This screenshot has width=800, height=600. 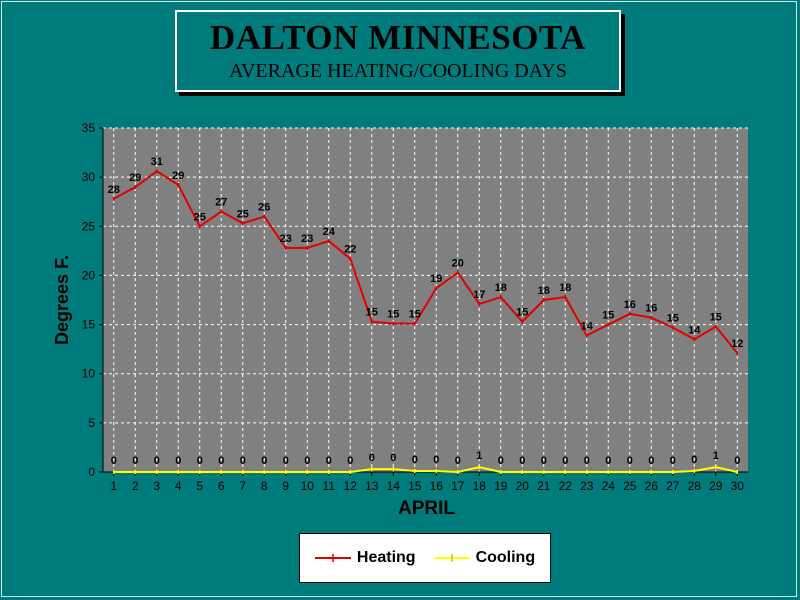 I want to click on legend-item-heating: Heating, so click(x=365, y=558).